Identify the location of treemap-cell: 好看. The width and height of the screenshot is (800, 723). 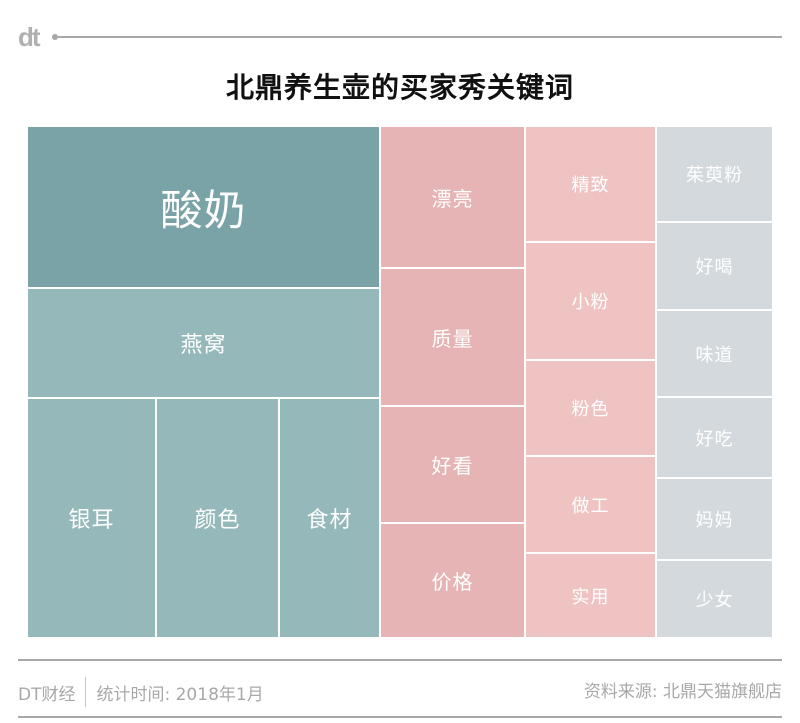
(452, 464).